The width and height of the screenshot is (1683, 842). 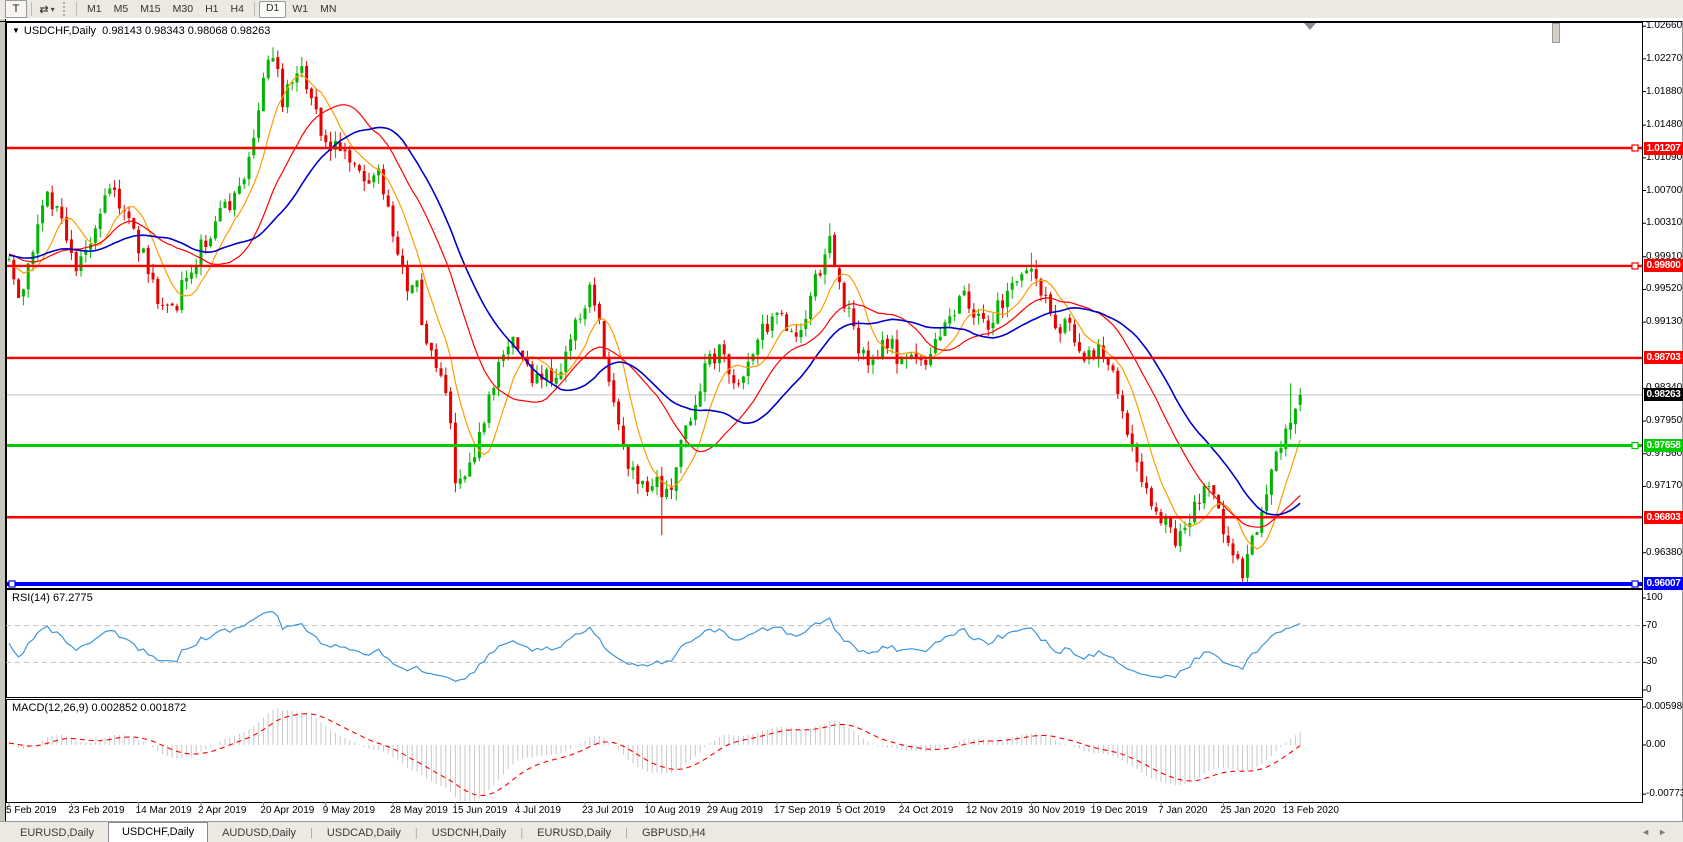 I want to click on date-label-106: 4 Jul 2019, so click(x=537, y=810).